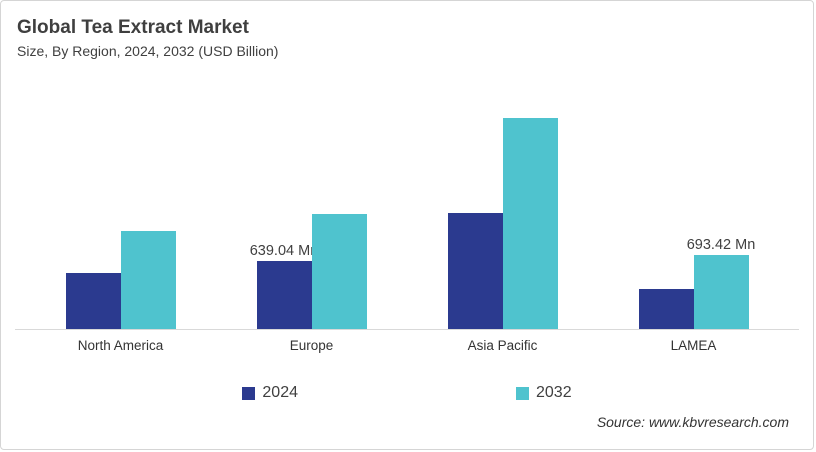  What do you see at coordinates (407, 393) in the screenshot?
I see `legend: 2024 2032` at bounding box center [407, 393].